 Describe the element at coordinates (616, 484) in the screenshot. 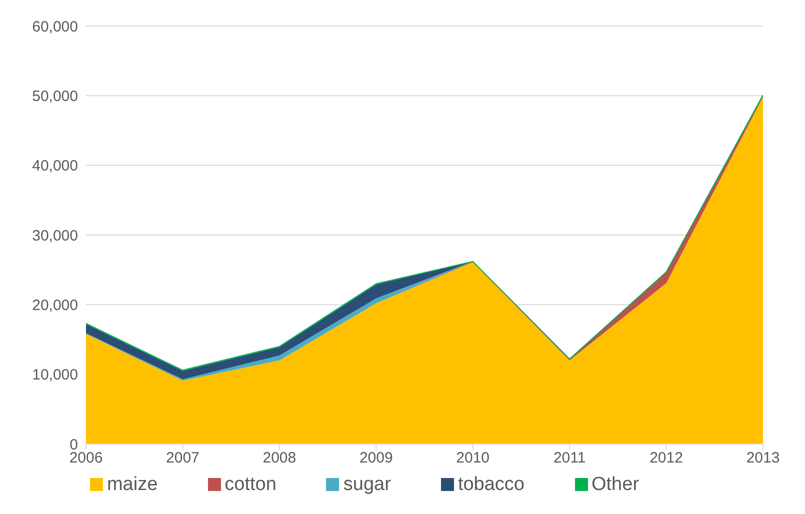

I see `legend-label: Other` at that location.